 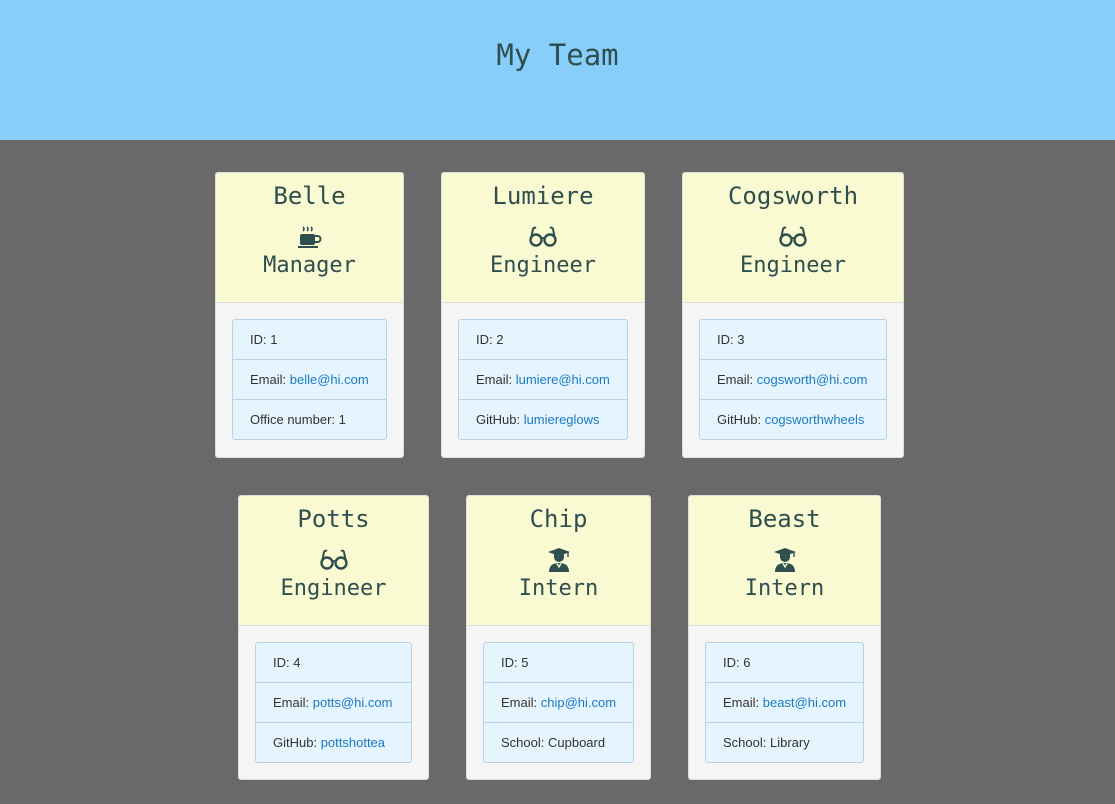 What do you see at coordinates (352, 702) in the screenshot?
I see `email-link: potts@hi.com` at bounding box center [352, 702].